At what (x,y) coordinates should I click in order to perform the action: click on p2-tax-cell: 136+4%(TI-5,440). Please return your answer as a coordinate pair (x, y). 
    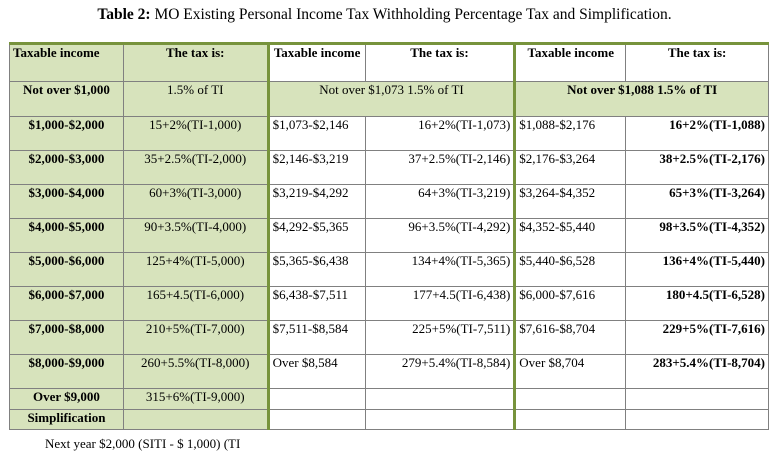
    Looking at the image, I should click on (697, 269).